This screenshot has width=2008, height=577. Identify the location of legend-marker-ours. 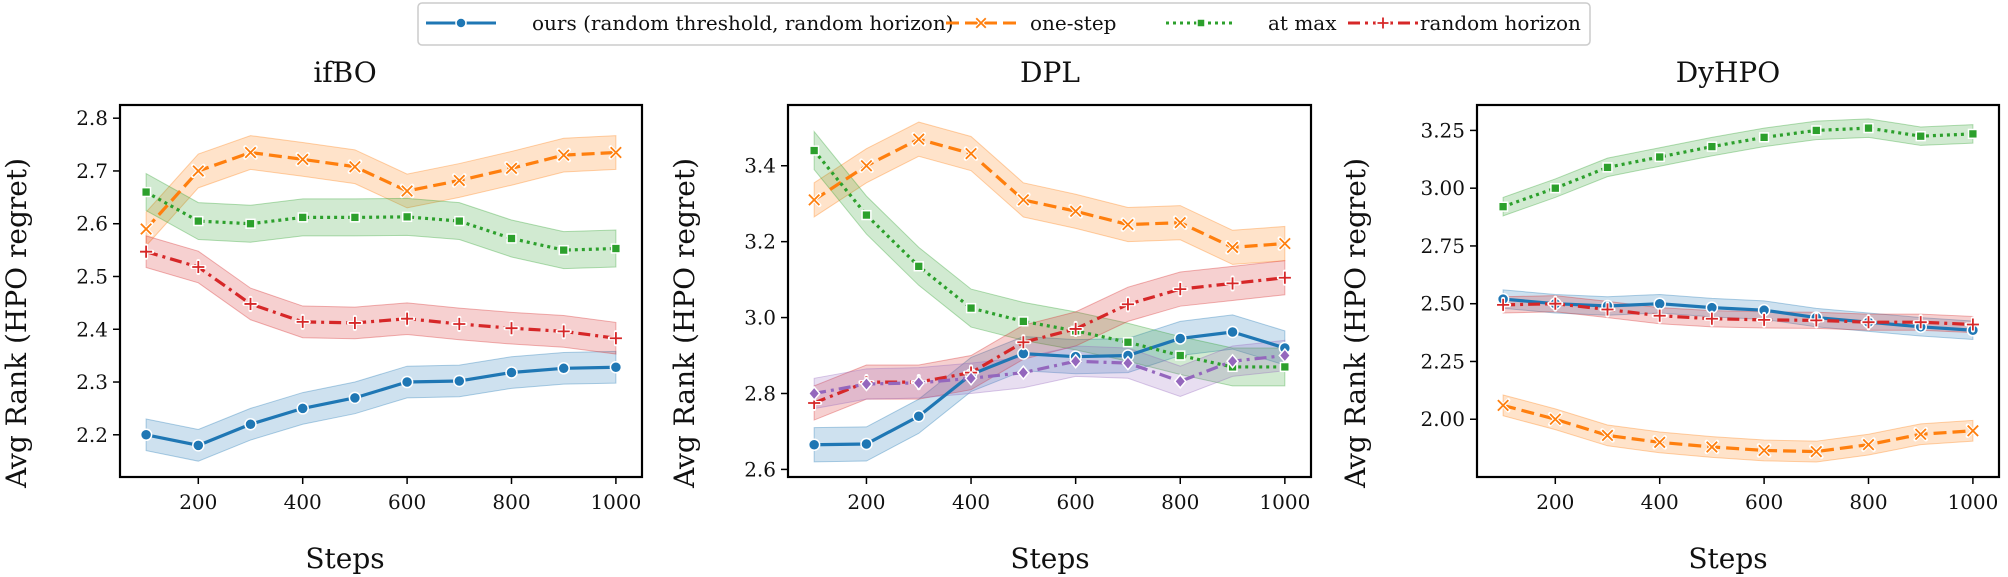
(461, 23).